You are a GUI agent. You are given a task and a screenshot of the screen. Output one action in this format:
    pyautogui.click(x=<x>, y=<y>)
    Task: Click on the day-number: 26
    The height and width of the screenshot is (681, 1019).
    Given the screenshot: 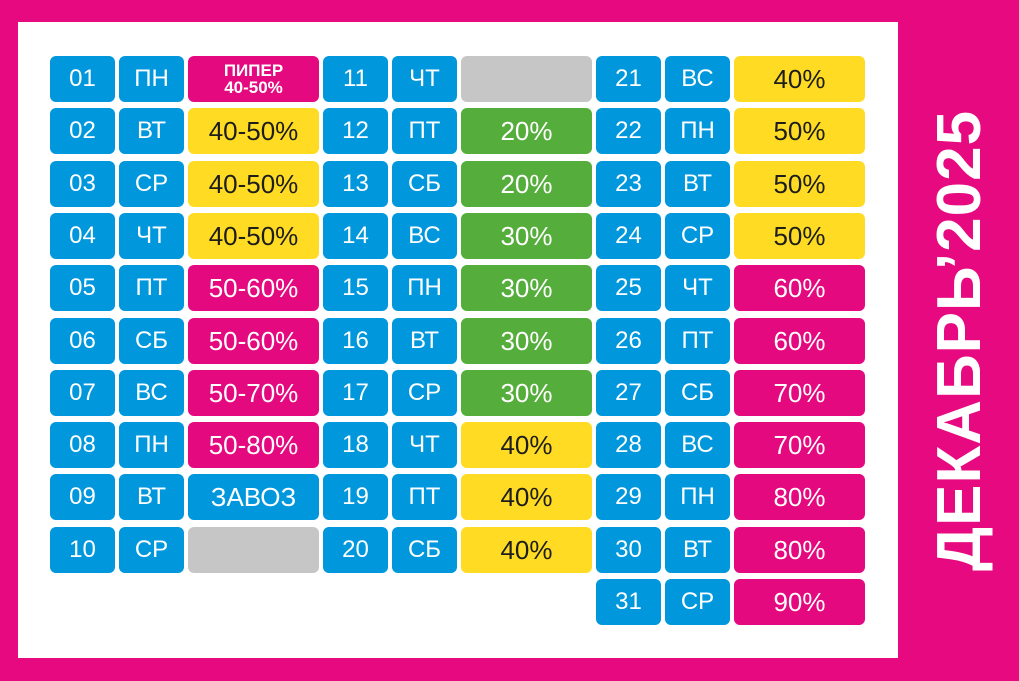 What is the action you would take?
    pyautogui.click(x=628, y=340)
    